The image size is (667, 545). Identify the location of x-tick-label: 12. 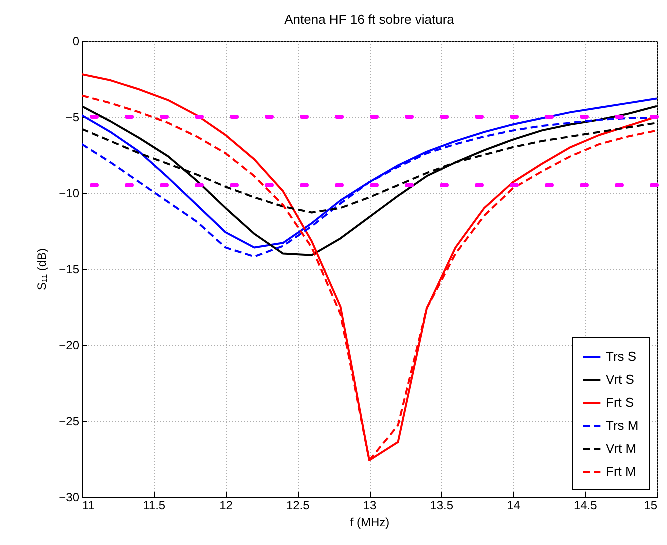
(227, 505).